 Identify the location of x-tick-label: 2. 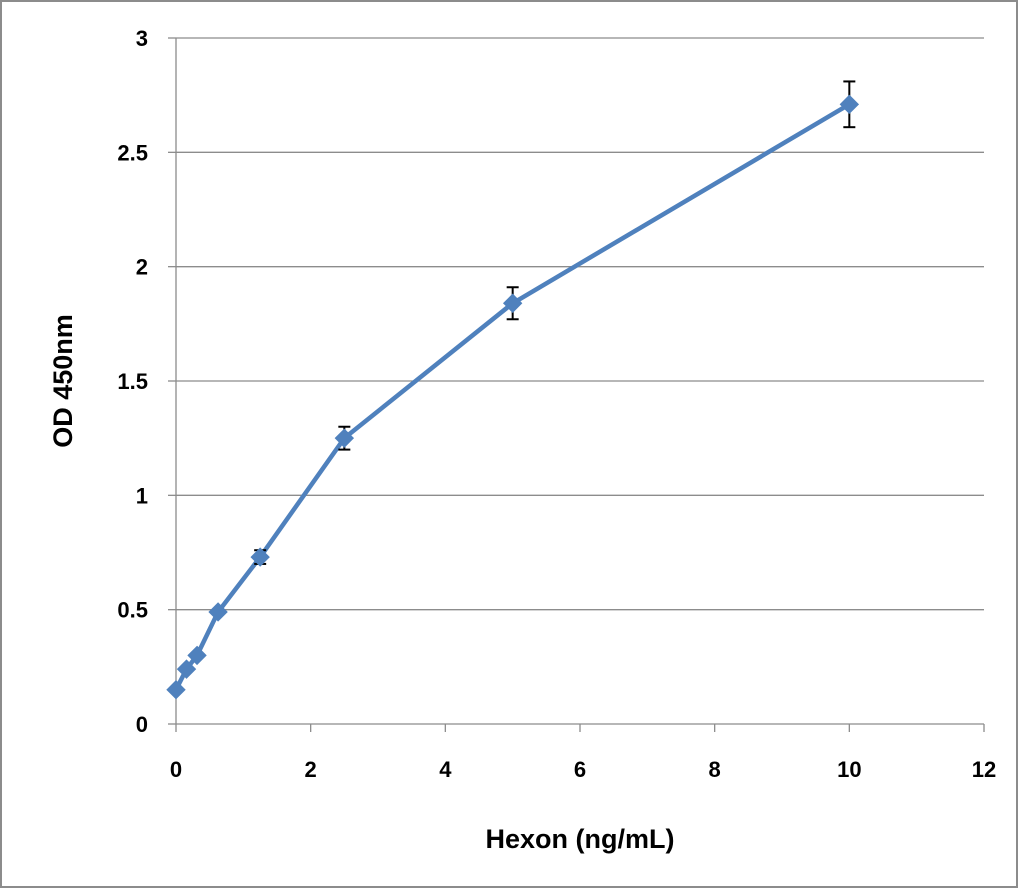
(311, 769).